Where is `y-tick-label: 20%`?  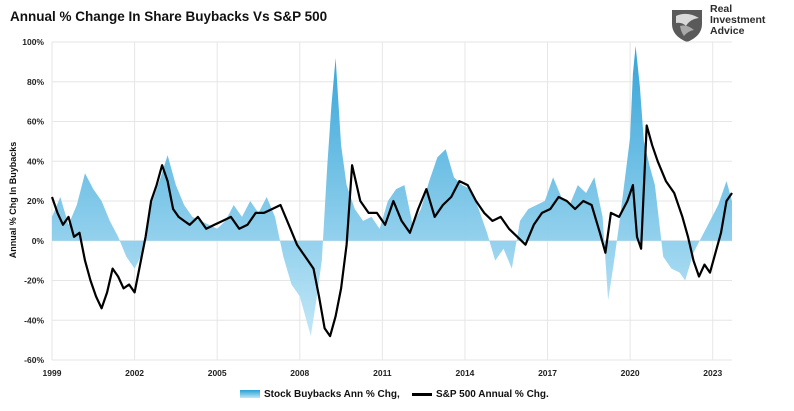
y-tick-label: 20% is located at coordinates (35, 201).